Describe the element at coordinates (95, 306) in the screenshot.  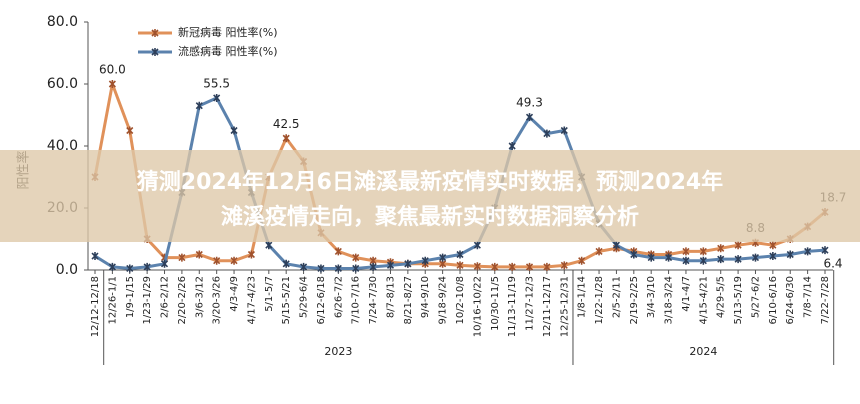
I see `x-tick-label: 12/12-12/18` at that location.